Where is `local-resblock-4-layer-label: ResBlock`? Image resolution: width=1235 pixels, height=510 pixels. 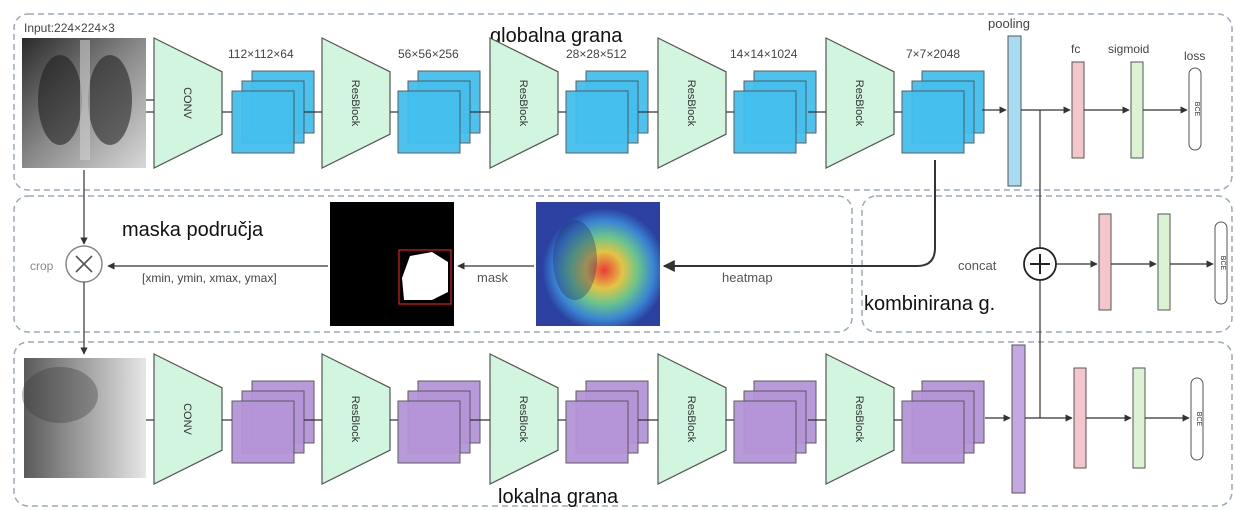
local-resblock-4-layer-label: ResBlock is located at coordinates (859, 419).